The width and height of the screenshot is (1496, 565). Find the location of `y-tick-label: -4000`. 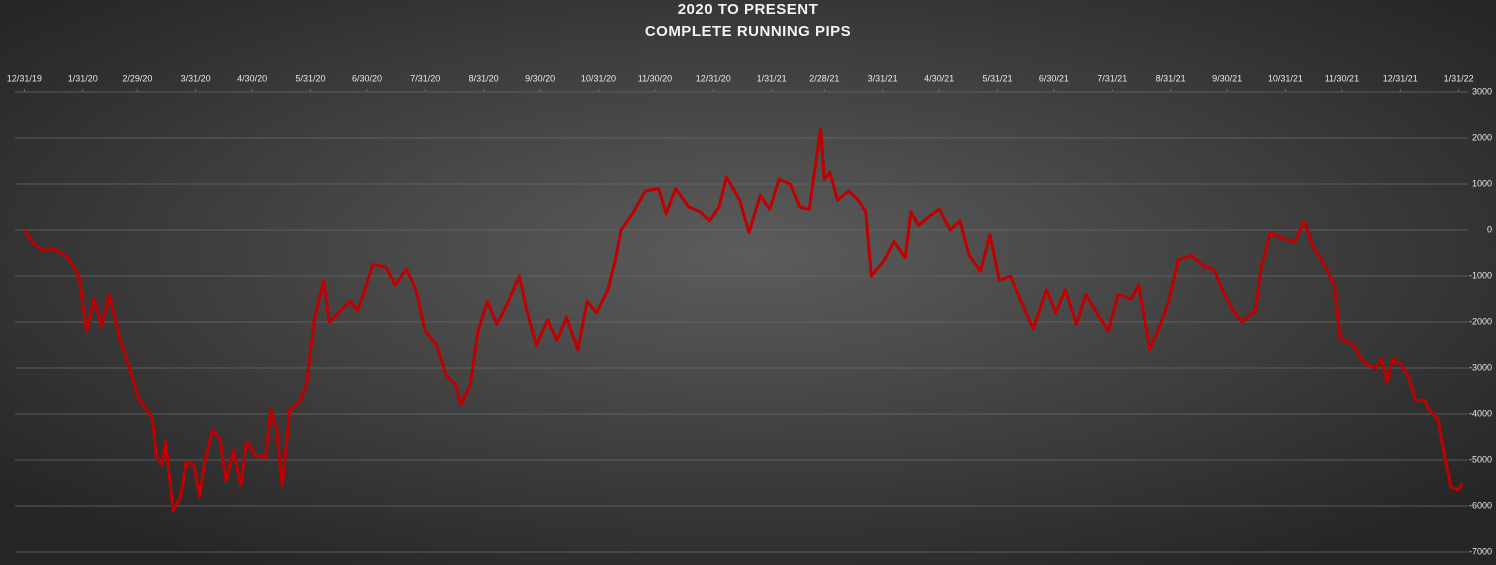

y-tick-label: -4000 is located at coordinates (1480, 413).